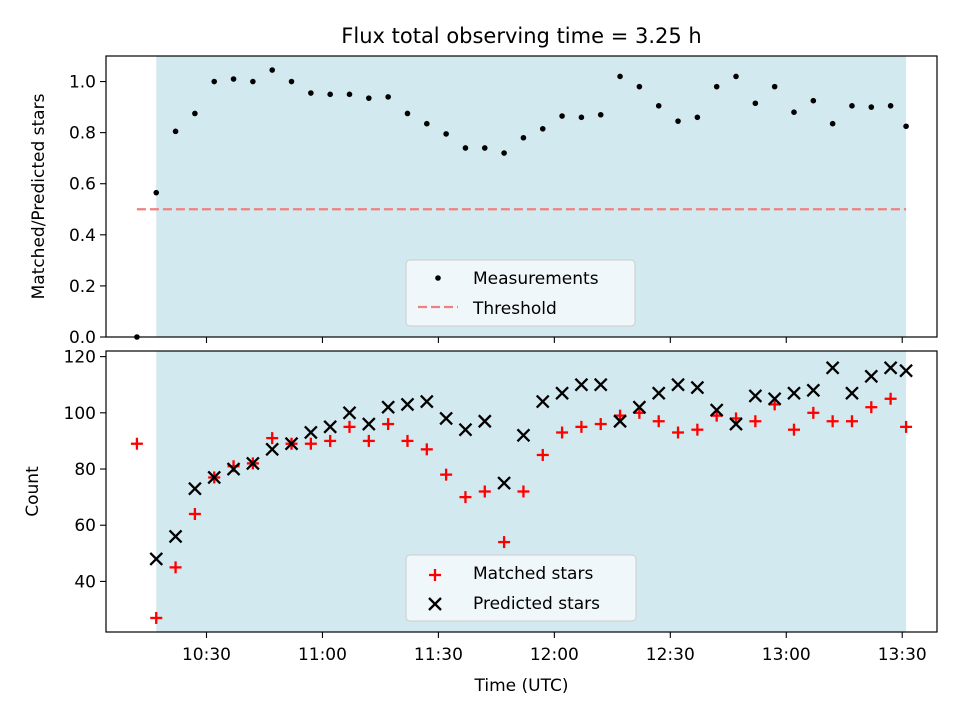 The height and width of the screenshot is (720, 960). I want to click on top-legend: Measurements Threshold, so click(520, 293).